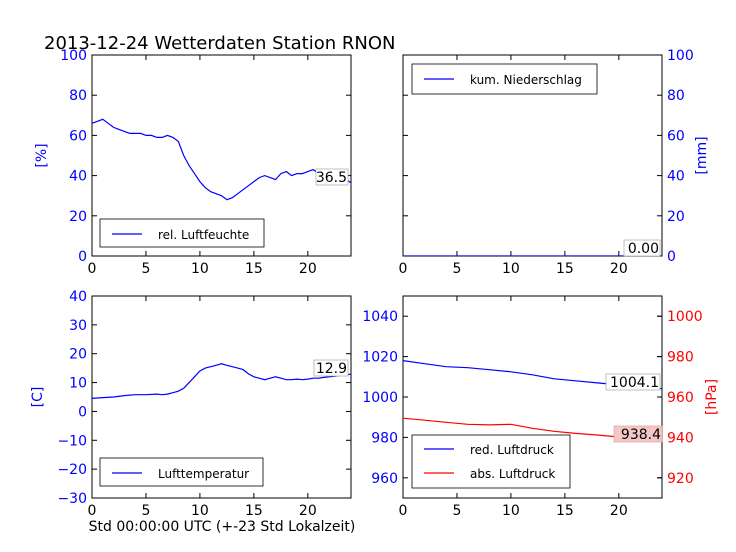 The height and width of the screenshot is (552, 736). I want to click on figure-title: 2013-12-24 Wetterdaten Station RNON, so click(219, 43).